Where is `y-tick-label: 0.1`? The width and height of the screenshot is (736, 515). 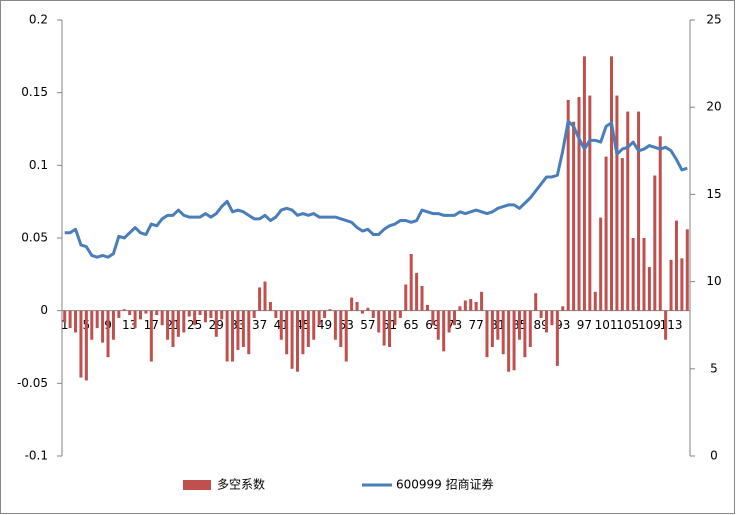 y-tick-label: 0.1 is located at coordinates (38, 165).